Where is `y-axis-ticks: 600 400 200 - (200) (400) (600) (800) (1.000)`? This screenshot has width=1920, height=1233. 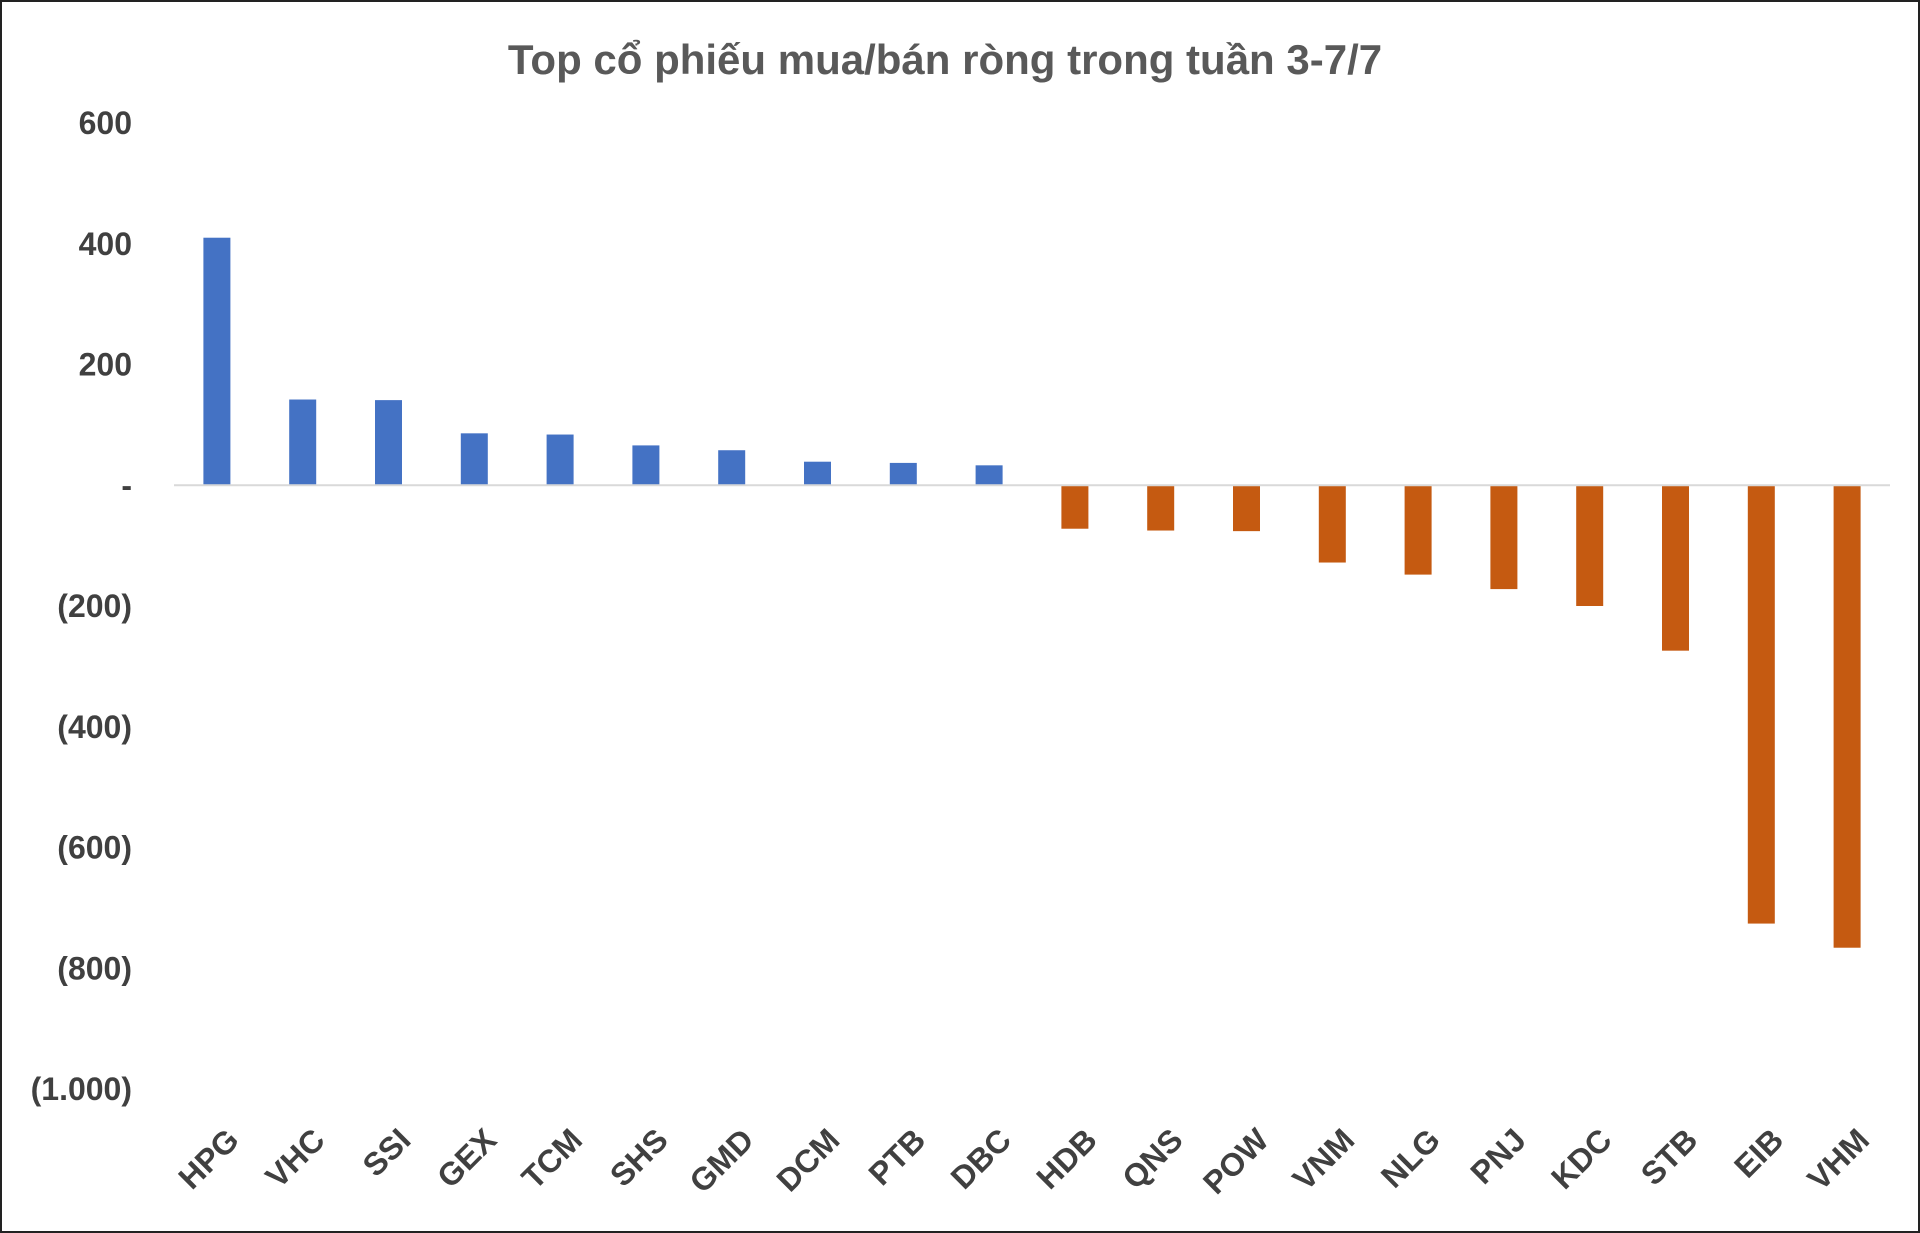 y-axis-ticks: 600 400 200 - (200) (400) (600) (800) (1.000) is located at coordinates (81, 606).